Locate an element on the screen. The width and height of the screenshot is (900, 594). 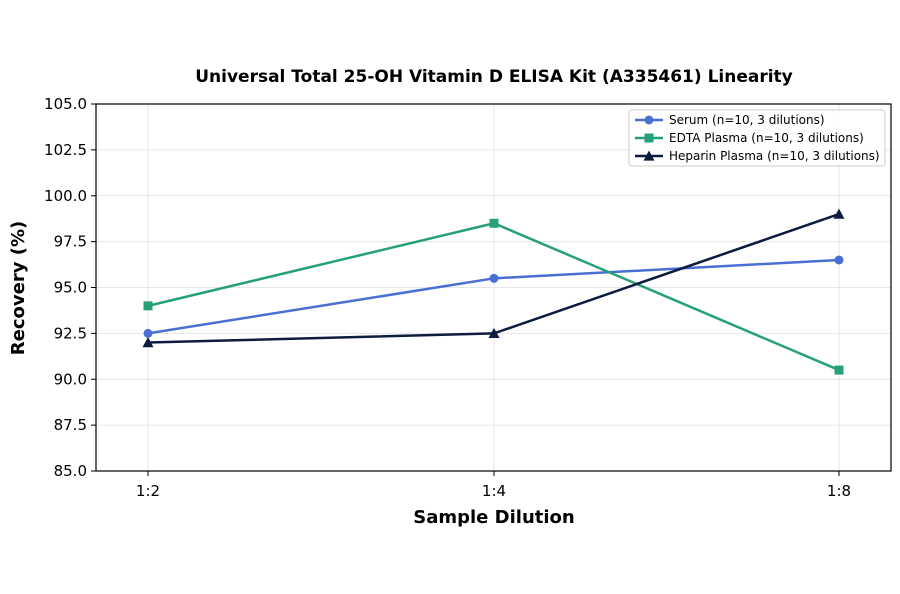
x-axis-label: Sample Dilution is located at coordinates (493, 517).